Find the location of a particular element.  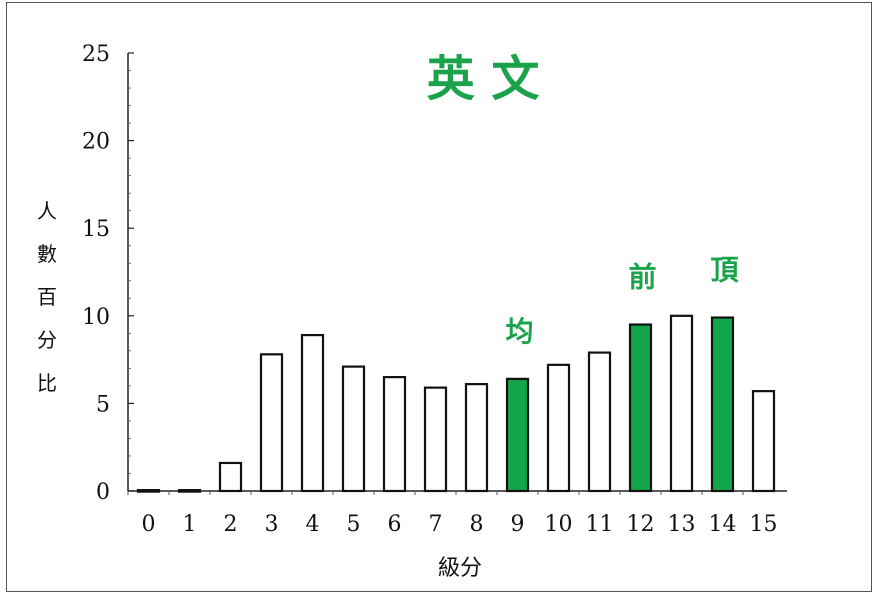

y-tick-label: 10 is located at coordinates (96, 317).